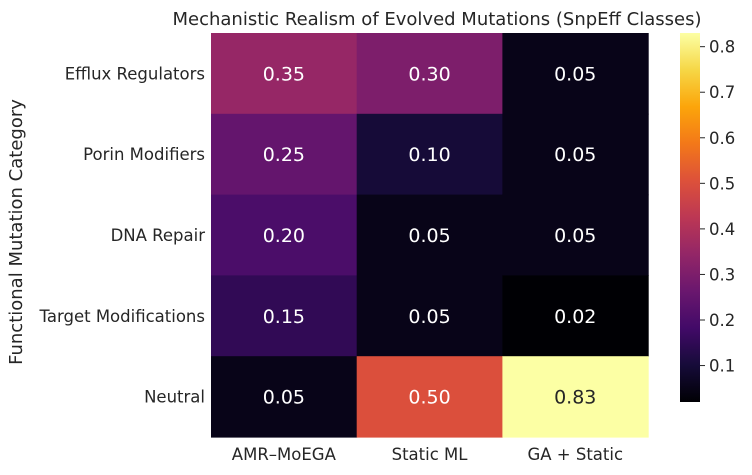 This screenshot has width=752, height=475. I want to click on colorbar-tick-label: 0.6, so click(722, 138).